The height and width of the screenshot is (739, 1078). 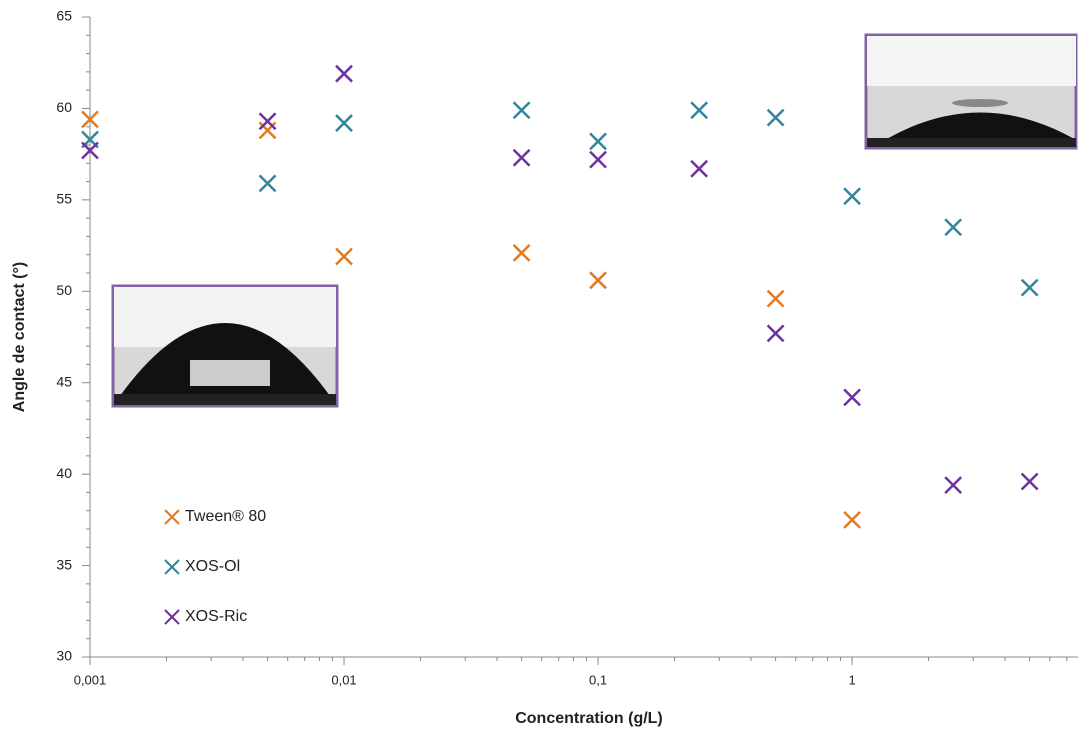 I want to click on x-tick-label: 1, so click(x=851, y=679).